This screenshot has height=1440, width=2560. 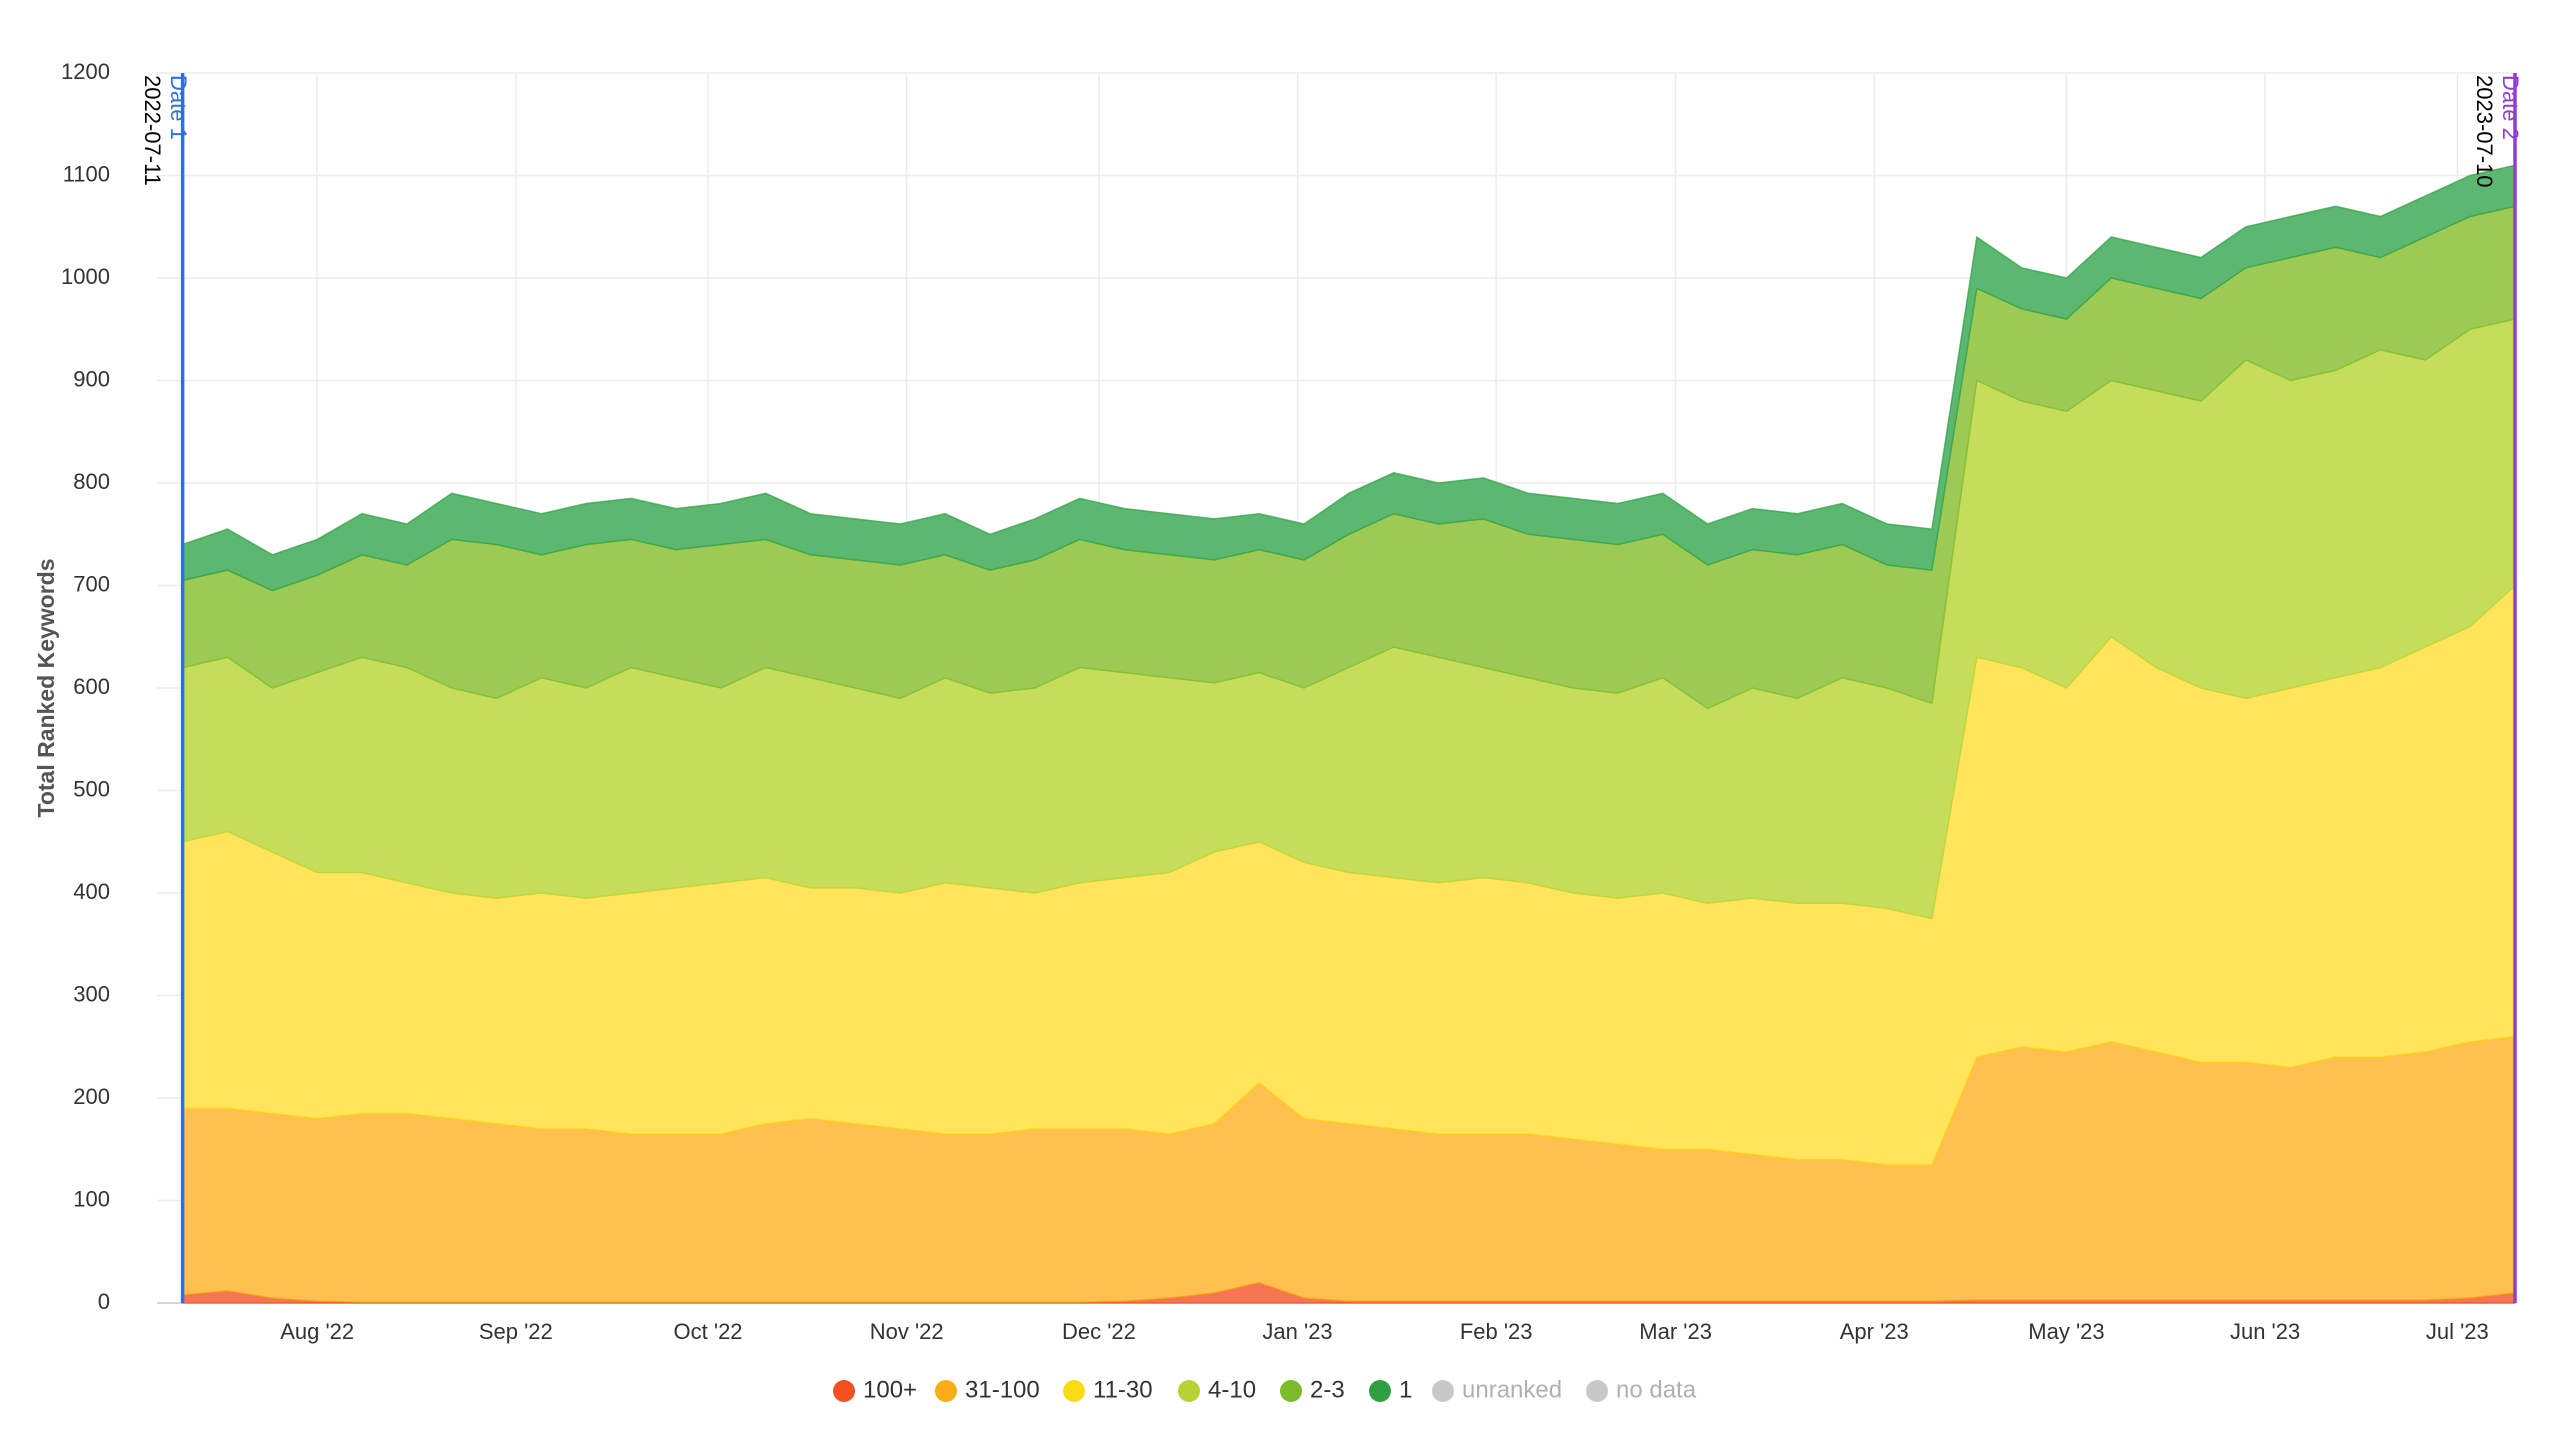 What do you see at coordinates (91, 1096) in the screenshot?
I see `y-tick-label: 200` at bounding box center [91, 1096].